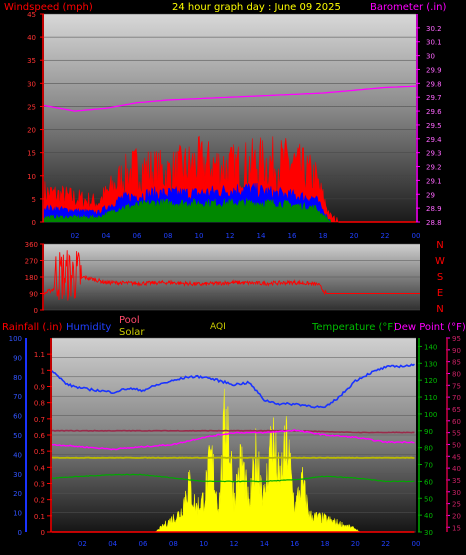  I want to click on temperature-tick-label: 120, so click(430, 381).